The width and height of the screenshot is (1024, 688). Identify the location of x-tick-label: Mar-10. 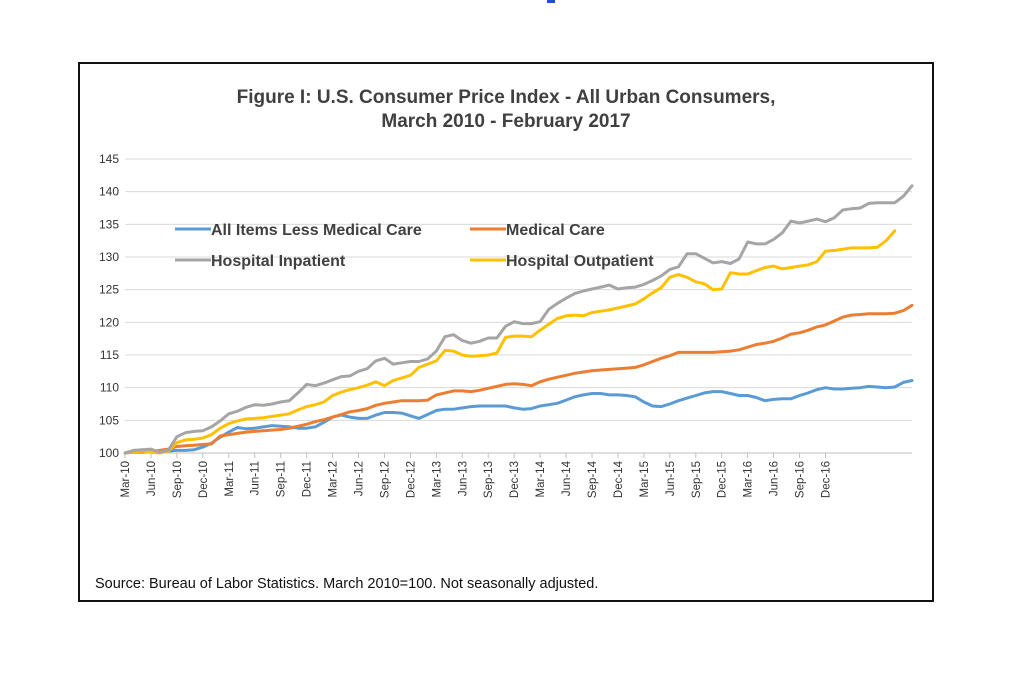
(126, 479).